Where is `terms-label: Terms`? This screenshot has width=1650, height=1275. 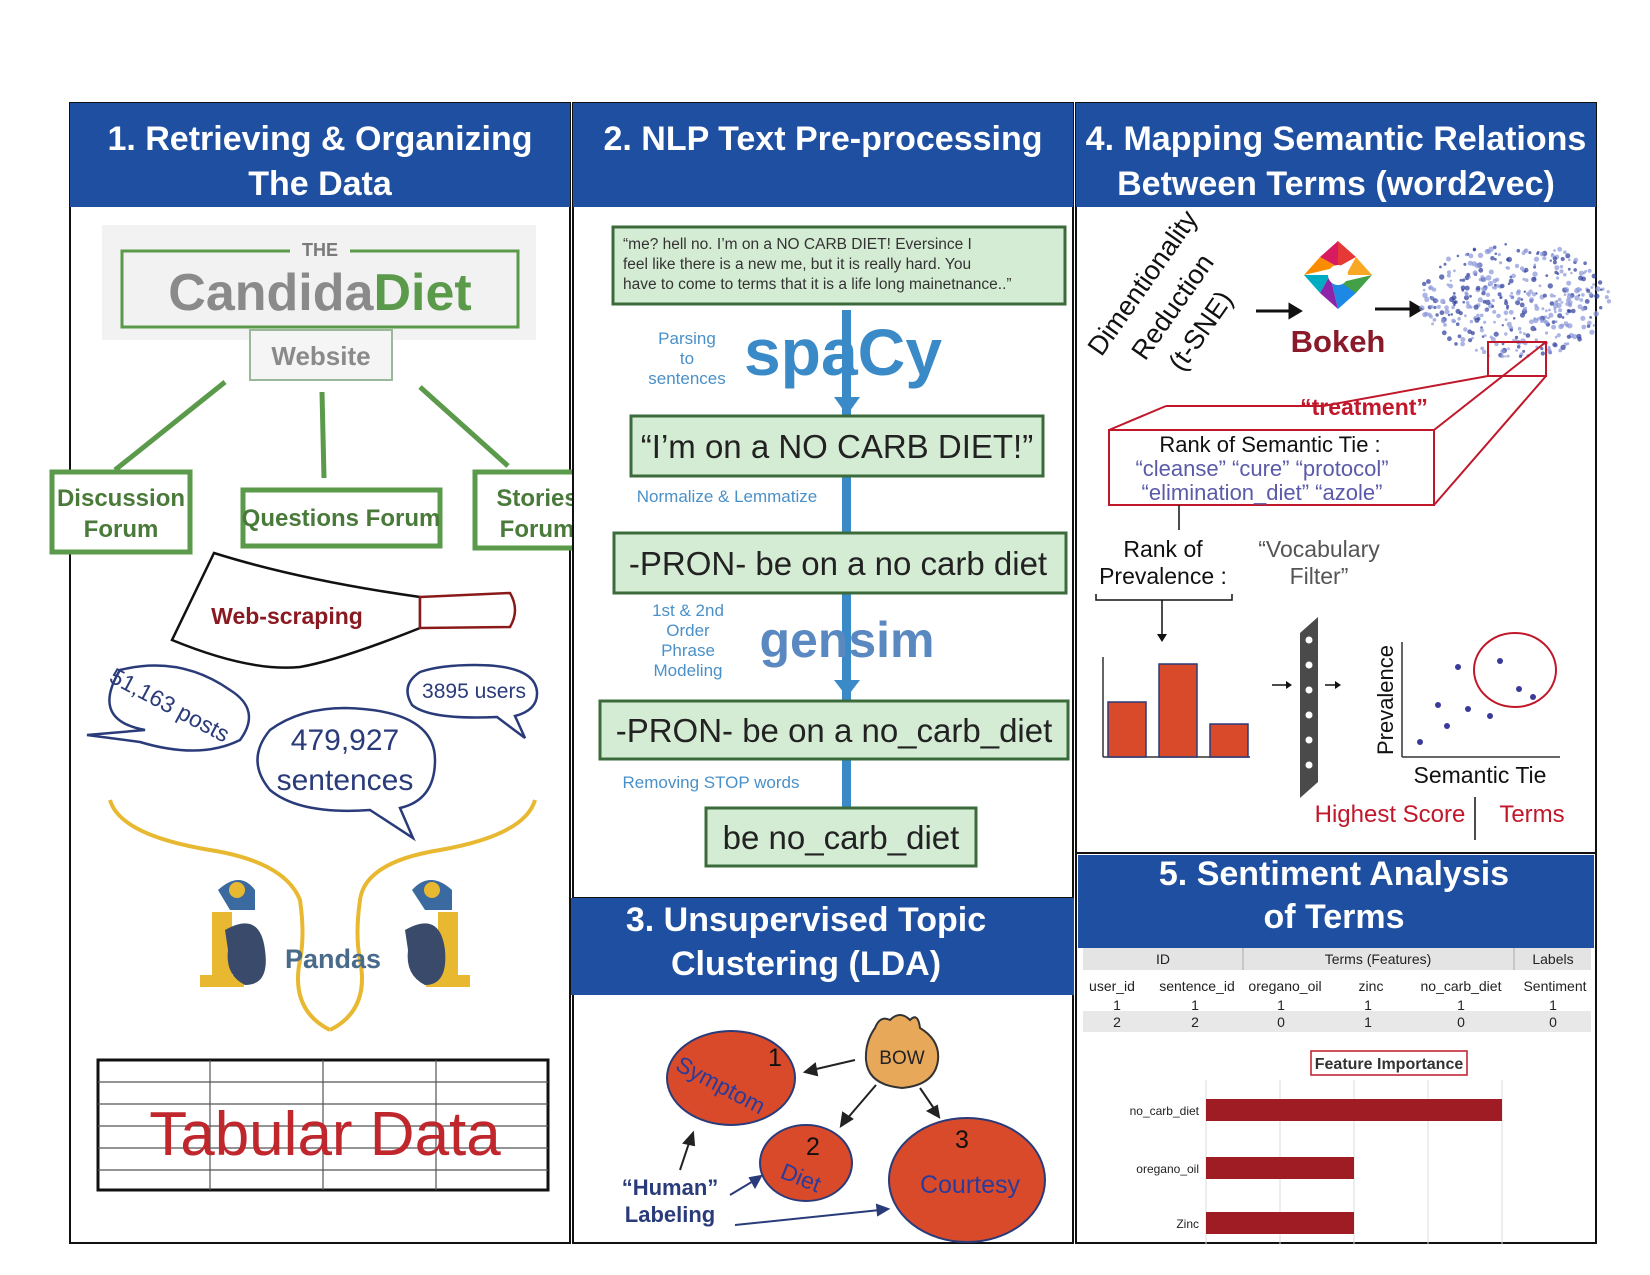
terms-label: Terms is located at coordinates (1531, 814).